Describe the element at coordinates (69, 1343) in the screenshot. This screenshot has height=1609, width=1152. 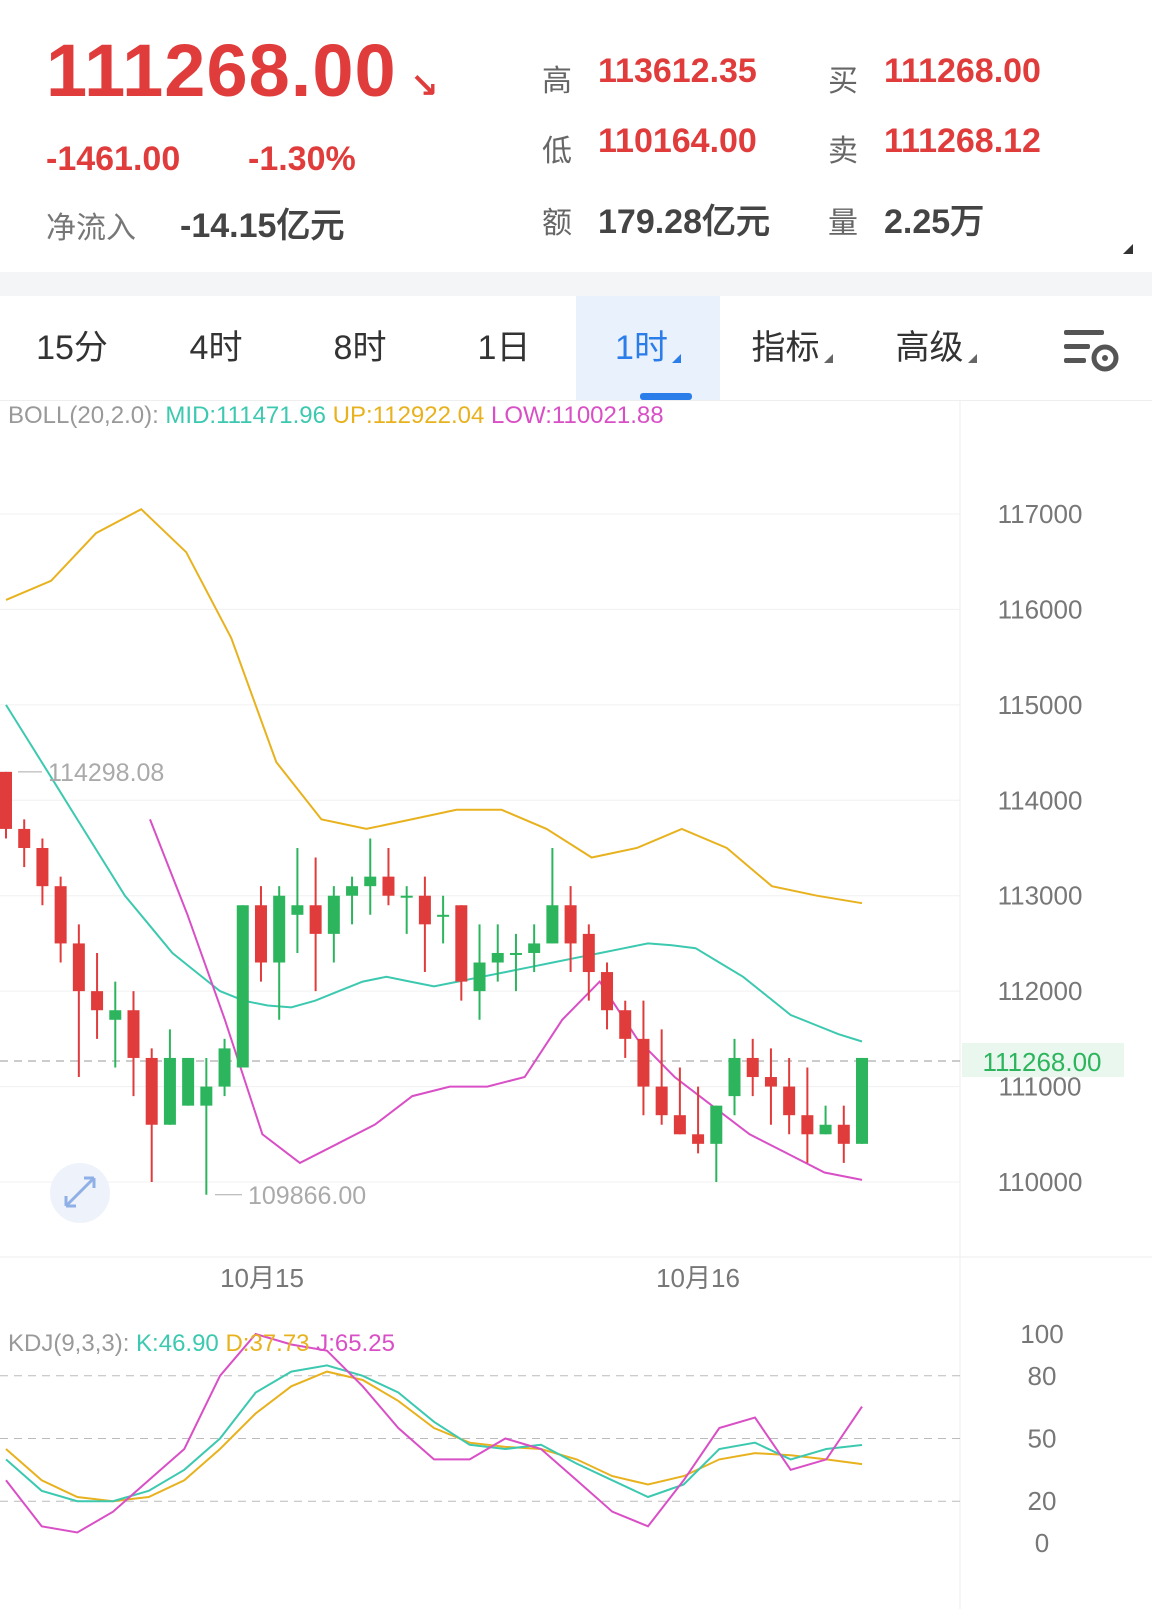
I see `kdj-name: KDJ(9,3,3):` at that location.